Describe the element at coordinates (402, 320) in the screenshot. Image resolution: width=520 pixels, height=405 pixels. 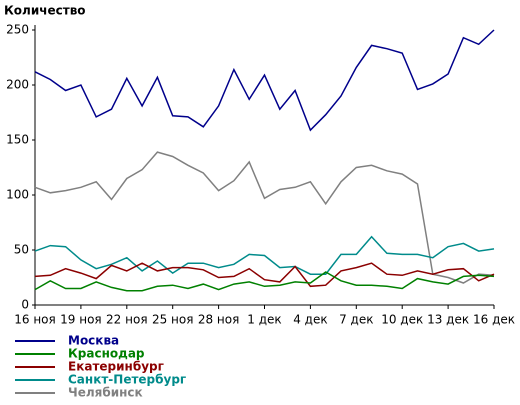
I see `x-tick-label: 10 дек` at that location.